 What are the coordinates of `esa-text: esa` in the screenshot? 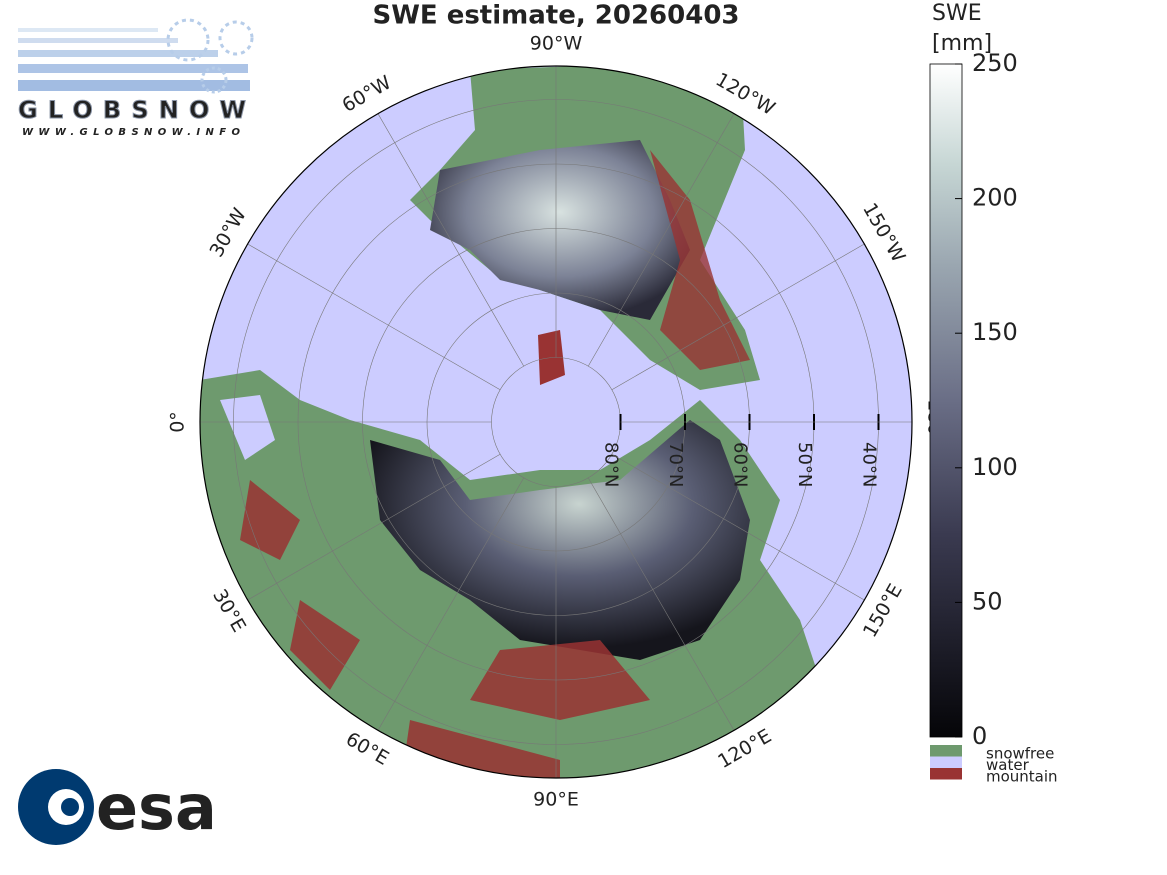 It's located at (156, 807).